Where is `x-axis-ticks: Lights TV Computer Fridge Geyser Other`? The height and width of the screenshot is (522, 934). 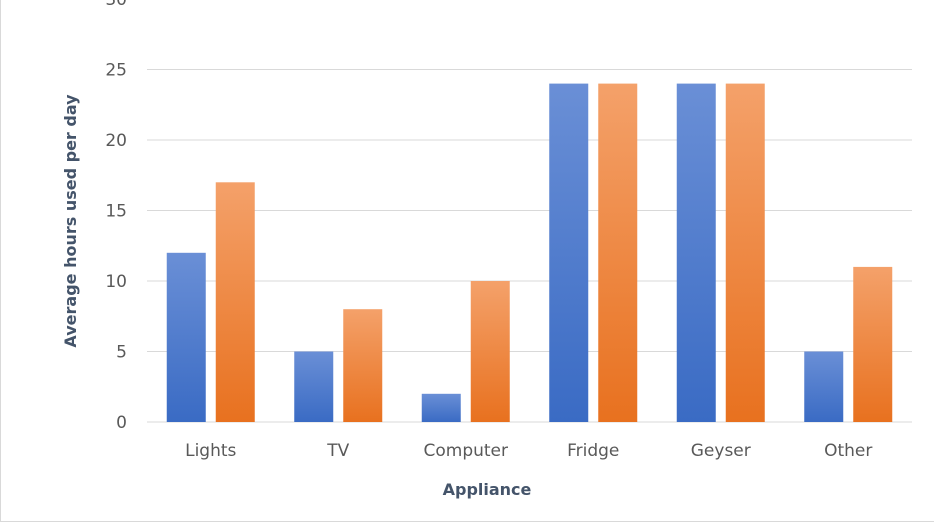
x-axis-ticks: Lights TV Computer Fridge Geyser Other is located at coordinates (528, 451).